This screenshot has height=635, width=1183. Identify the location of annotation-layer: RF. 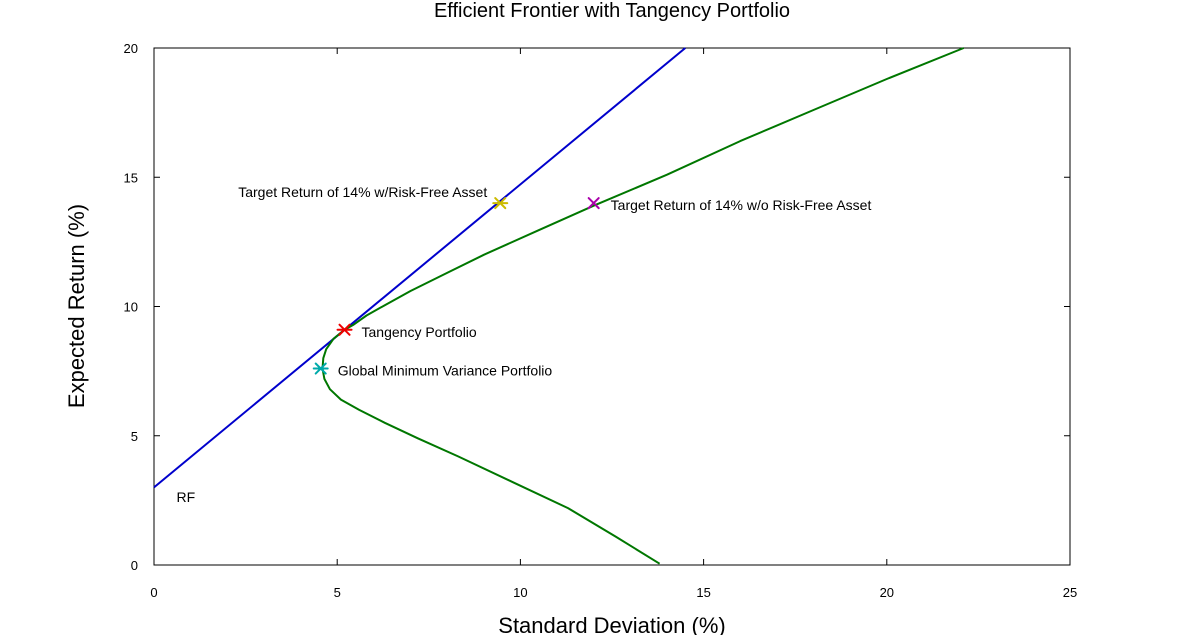
(185, 497).